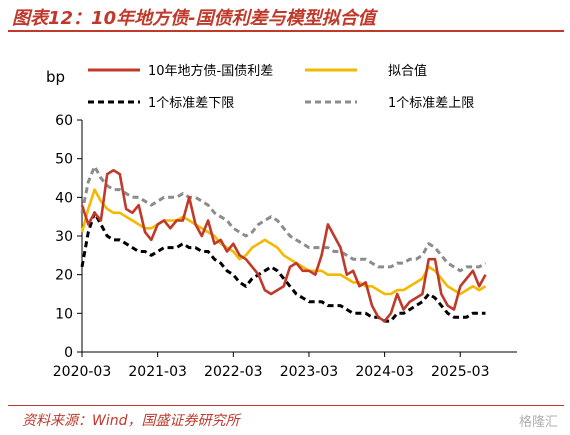  What do you see at coordinates (131, 421) in the screenshot?
I see `source-note: 资料来源：Wind，国盛证券研究所` at bounding box center [131, 421].